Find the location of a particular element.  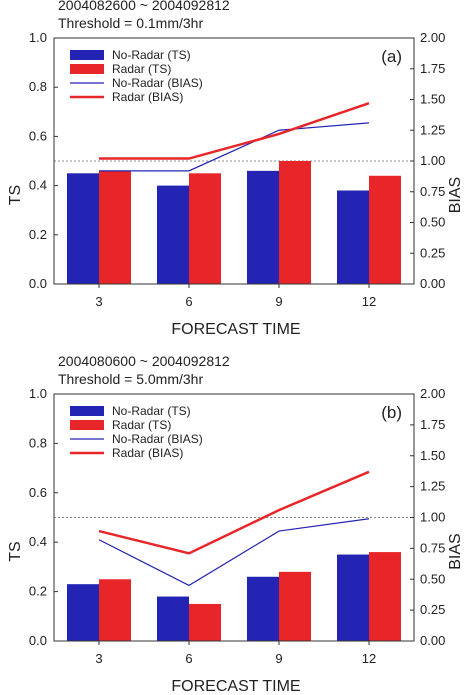

chart-date-range: 2004082600 ~ 2004092812 is located at coordinates (144, 6).